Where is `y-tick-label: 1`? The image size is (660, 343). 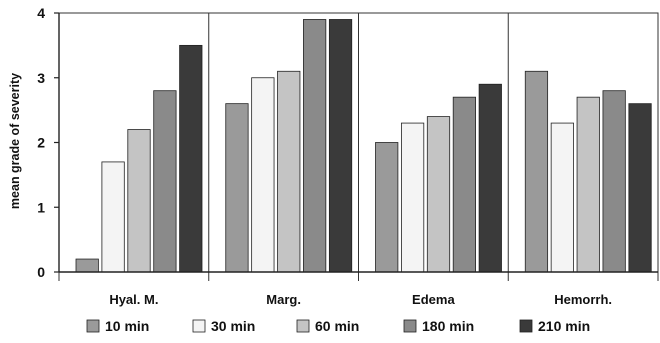 y-tick-label: 1 is located at coordinates (41, 207).